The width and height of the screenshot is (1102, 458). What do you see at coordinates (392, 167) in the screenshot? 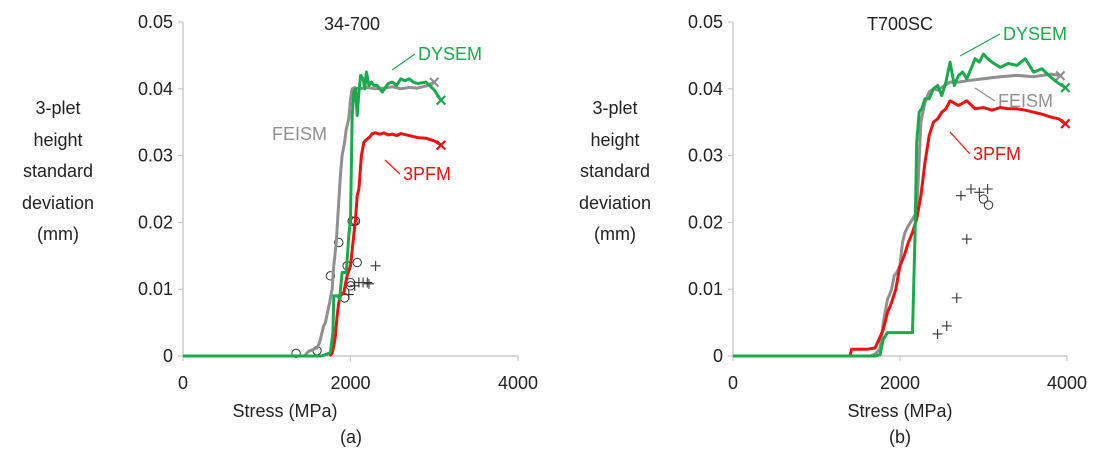
I see `series-leader-line-3pfm-a` at bounding box center [392, 167].